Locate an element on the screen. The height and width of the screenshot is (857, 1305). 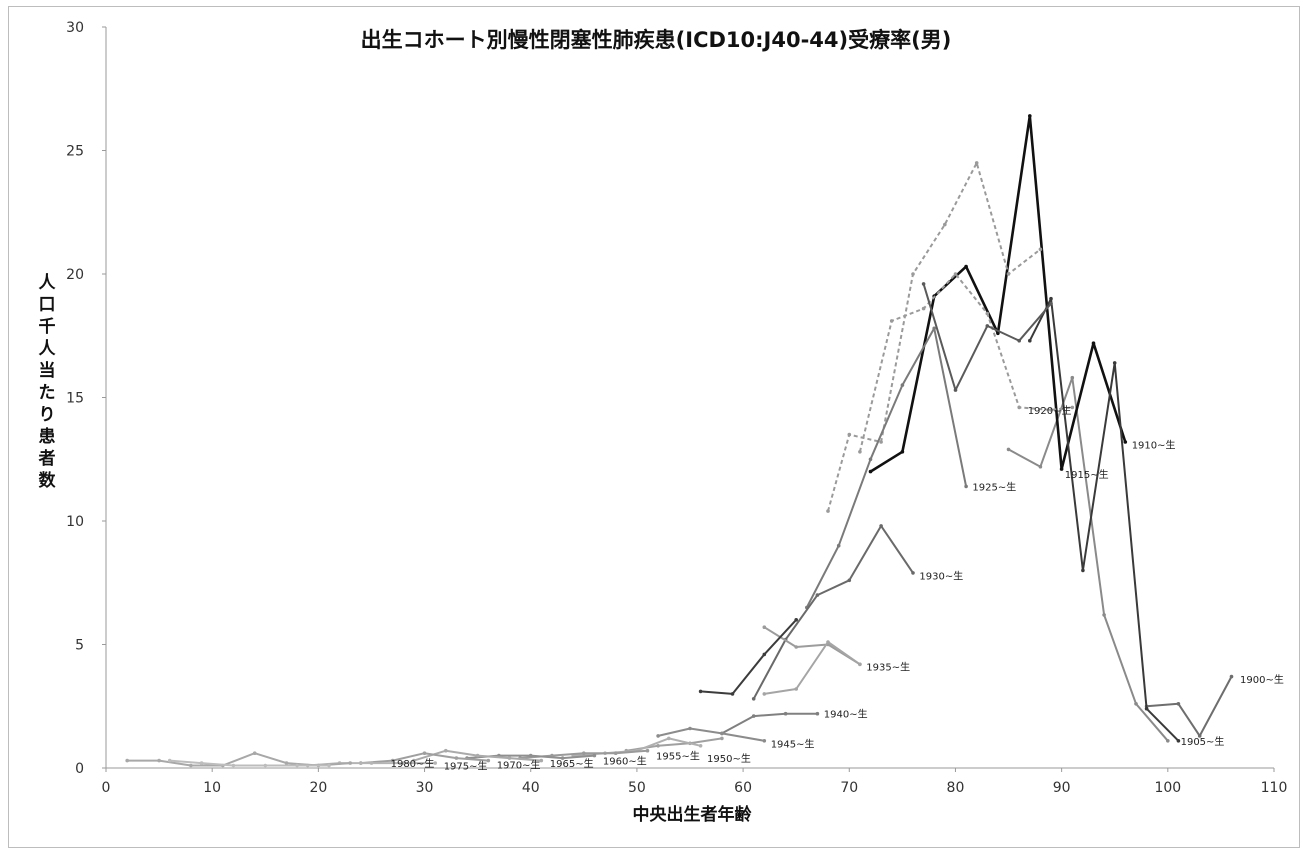
series-1935-b- is located at coordinates (812, 668).